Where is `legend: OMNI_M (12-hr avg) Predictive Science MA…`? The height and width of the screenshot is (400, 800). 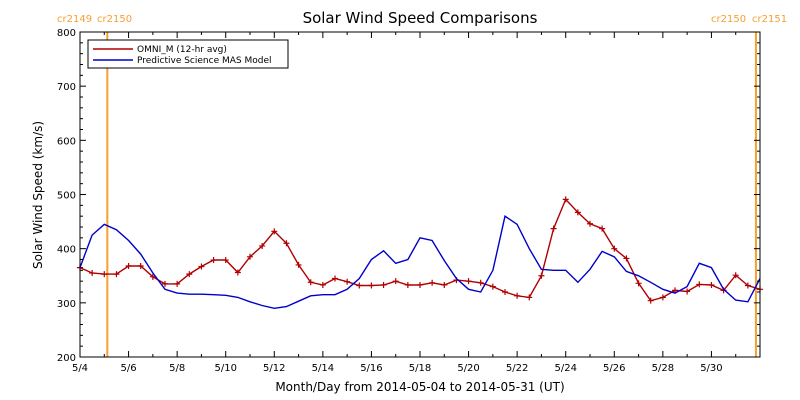 legend: OMNI_M (12-hr avg) Predictive Science MA… is located at coordinates (188, 54).